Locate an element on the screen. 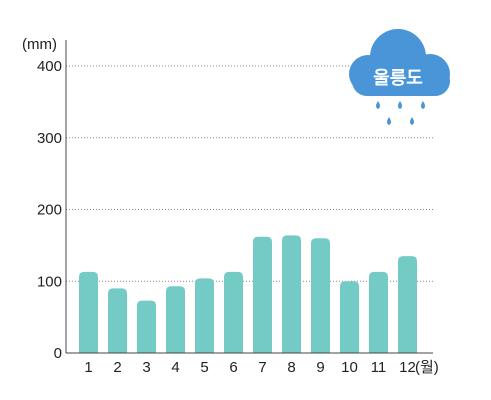  y-tick-label: 0 is located at coordinates (58, 353).